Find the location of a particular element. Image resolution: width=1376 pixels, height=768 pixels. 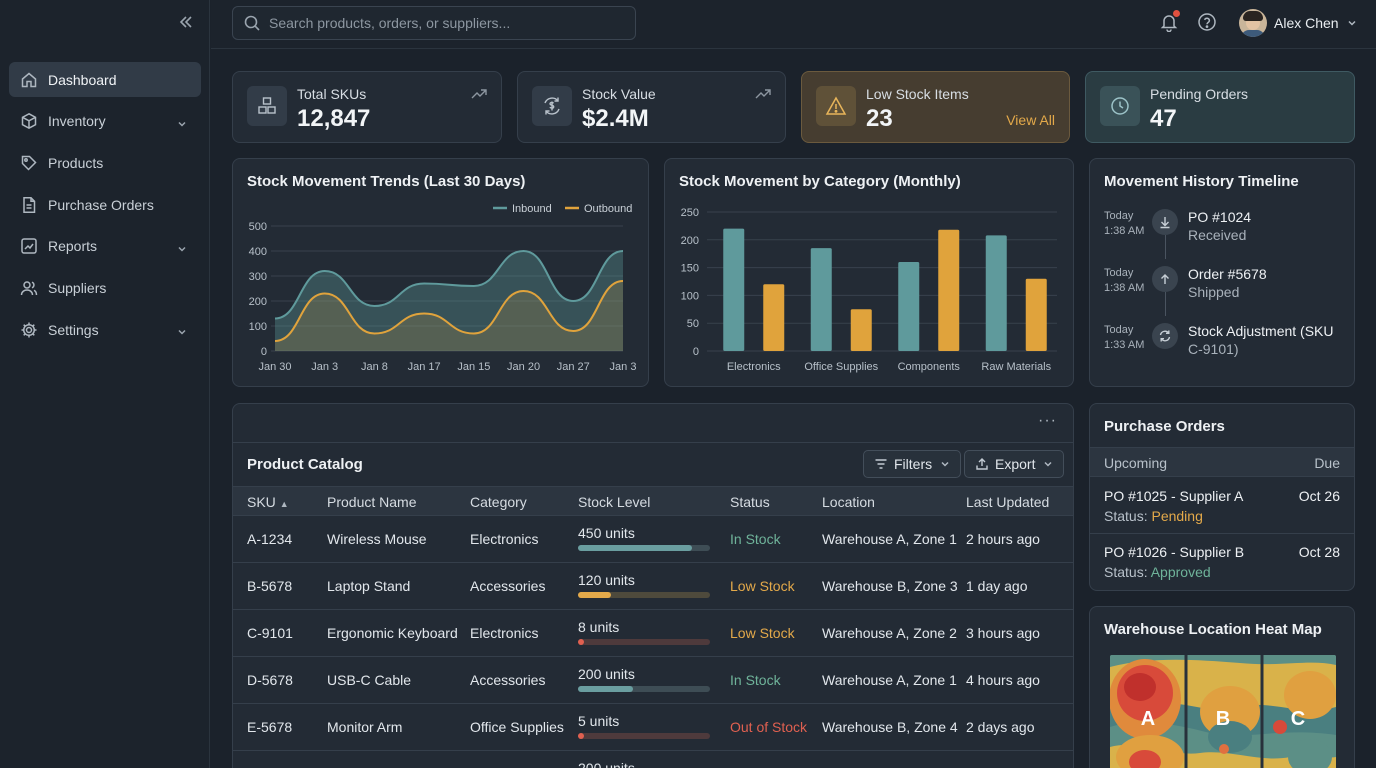

collapse-sidebar-icon is located at coordinates (186, 22).